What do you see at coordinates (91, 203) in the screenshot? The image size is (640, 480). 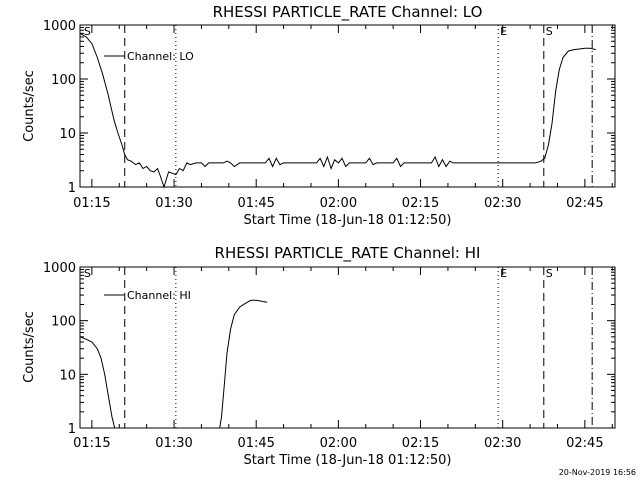 I see `panel1-x-tick-label: 01:15` at bounding box center [91, 203].